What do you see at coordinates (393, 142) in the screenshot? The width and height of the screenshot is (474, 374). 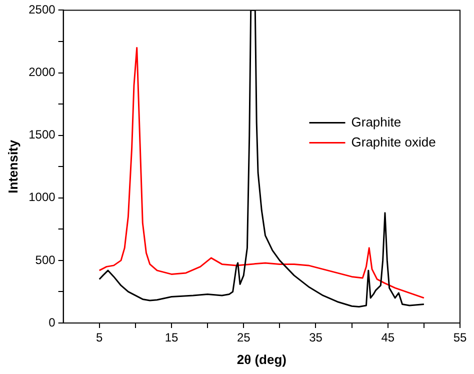 I see `legend-label: Graphite oxide` at bounding box center [393, 142].